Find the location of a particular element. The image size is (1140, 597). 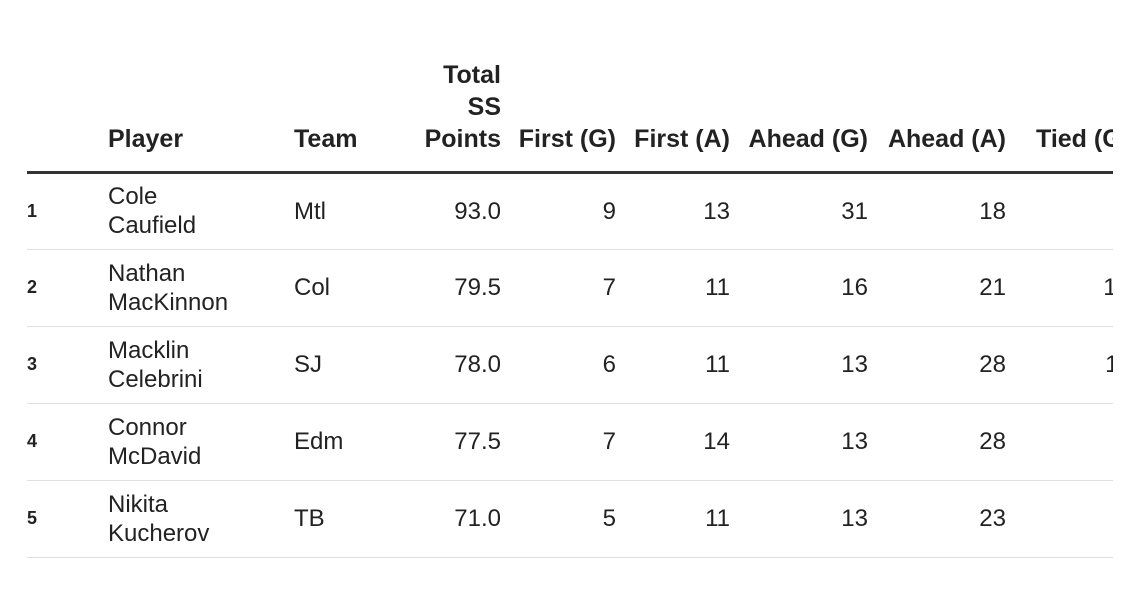

player-cell: Macklin Celebrini is located at coordinates (155, 364).